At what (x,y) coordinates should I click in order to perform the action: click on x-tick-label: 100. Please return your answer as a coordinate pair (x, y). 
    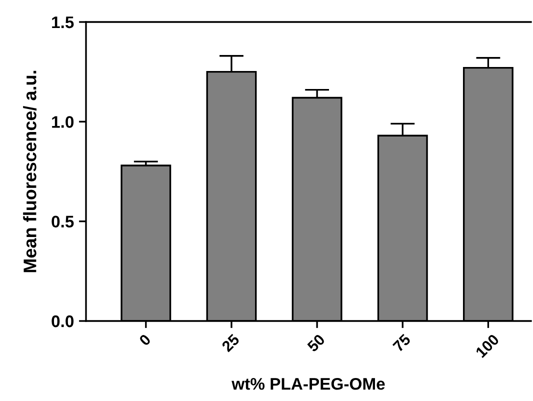
    Looking at the image, I should click on (487, 346).